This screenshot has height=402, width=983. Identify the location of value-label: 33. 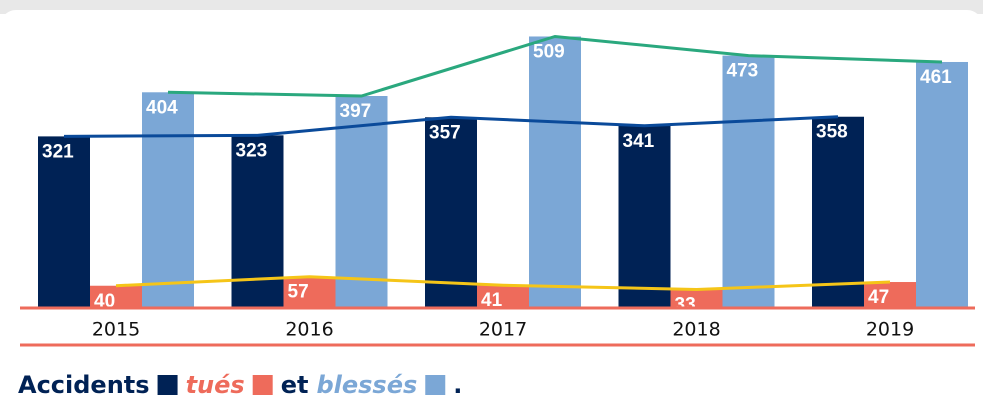
(685, 304).